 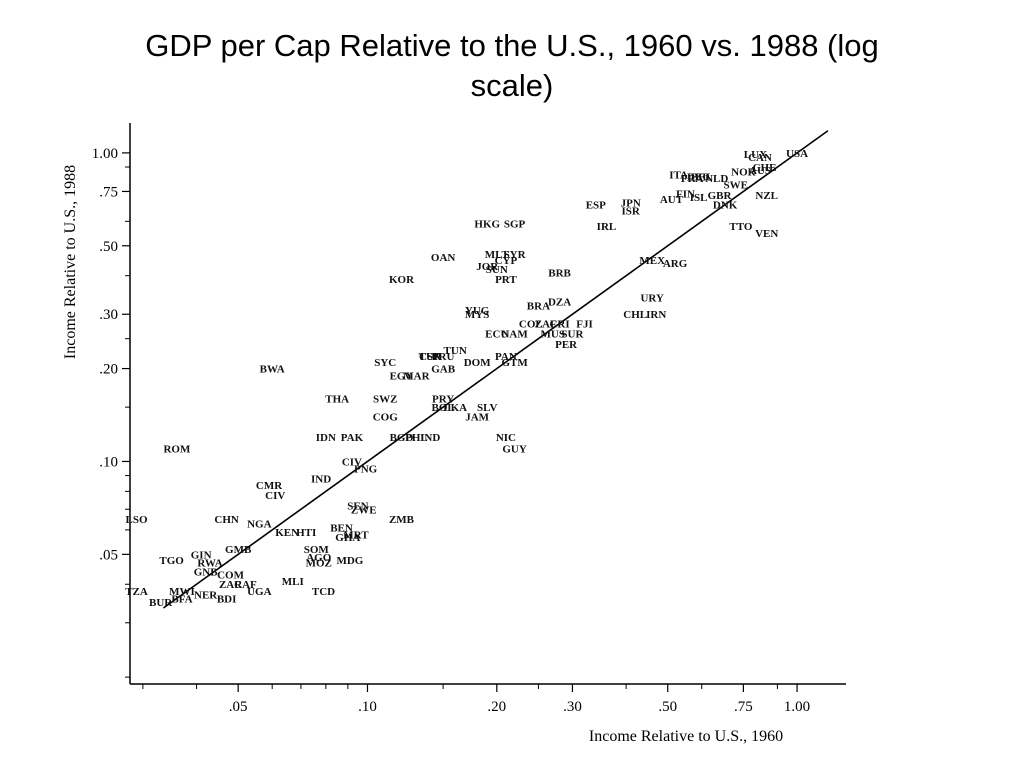 I want to click on point-nic: NIC, so click(x=506, y=438).